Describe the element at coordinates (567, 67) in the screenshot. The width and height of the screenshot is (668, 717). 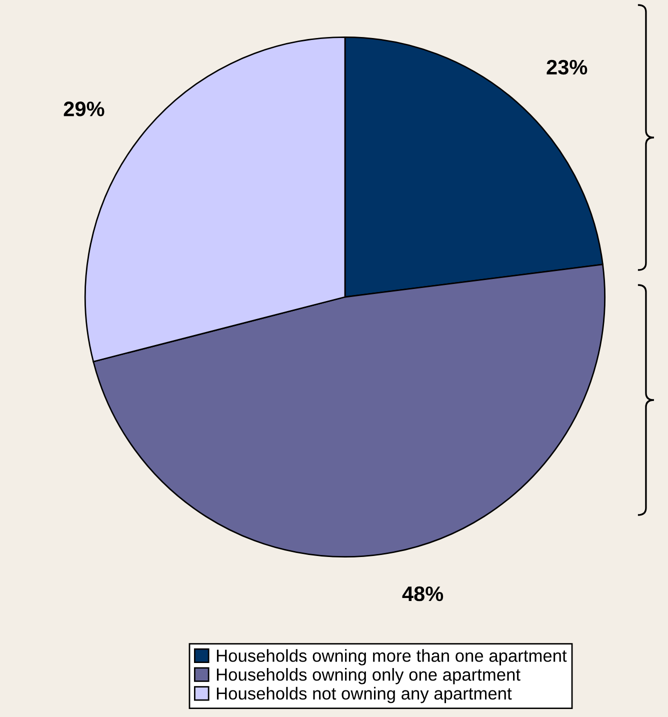
I see `data-label: 23%` at that location.